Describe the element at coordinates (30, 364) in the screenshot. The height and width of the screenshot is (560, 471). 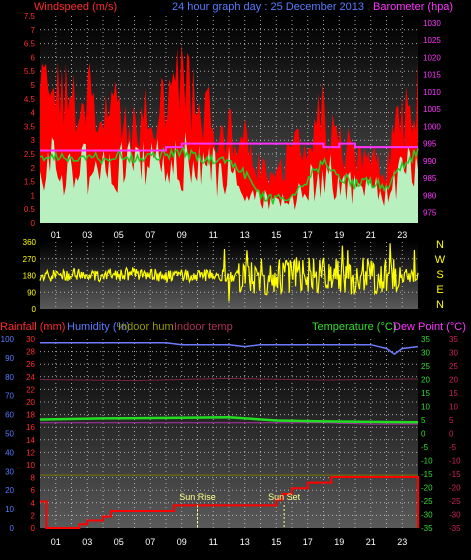
I see `humidity-tick-label: 26` at that location.